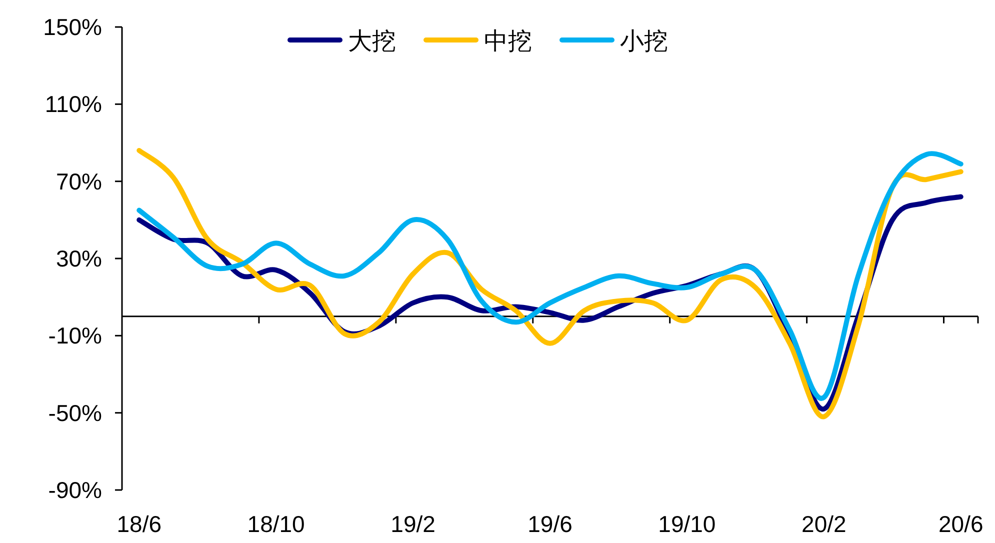  What do you see at coordinates (75, 490) in the screenshot?
I see `y-tick-label: -90%` at bounding box center [75, 490].